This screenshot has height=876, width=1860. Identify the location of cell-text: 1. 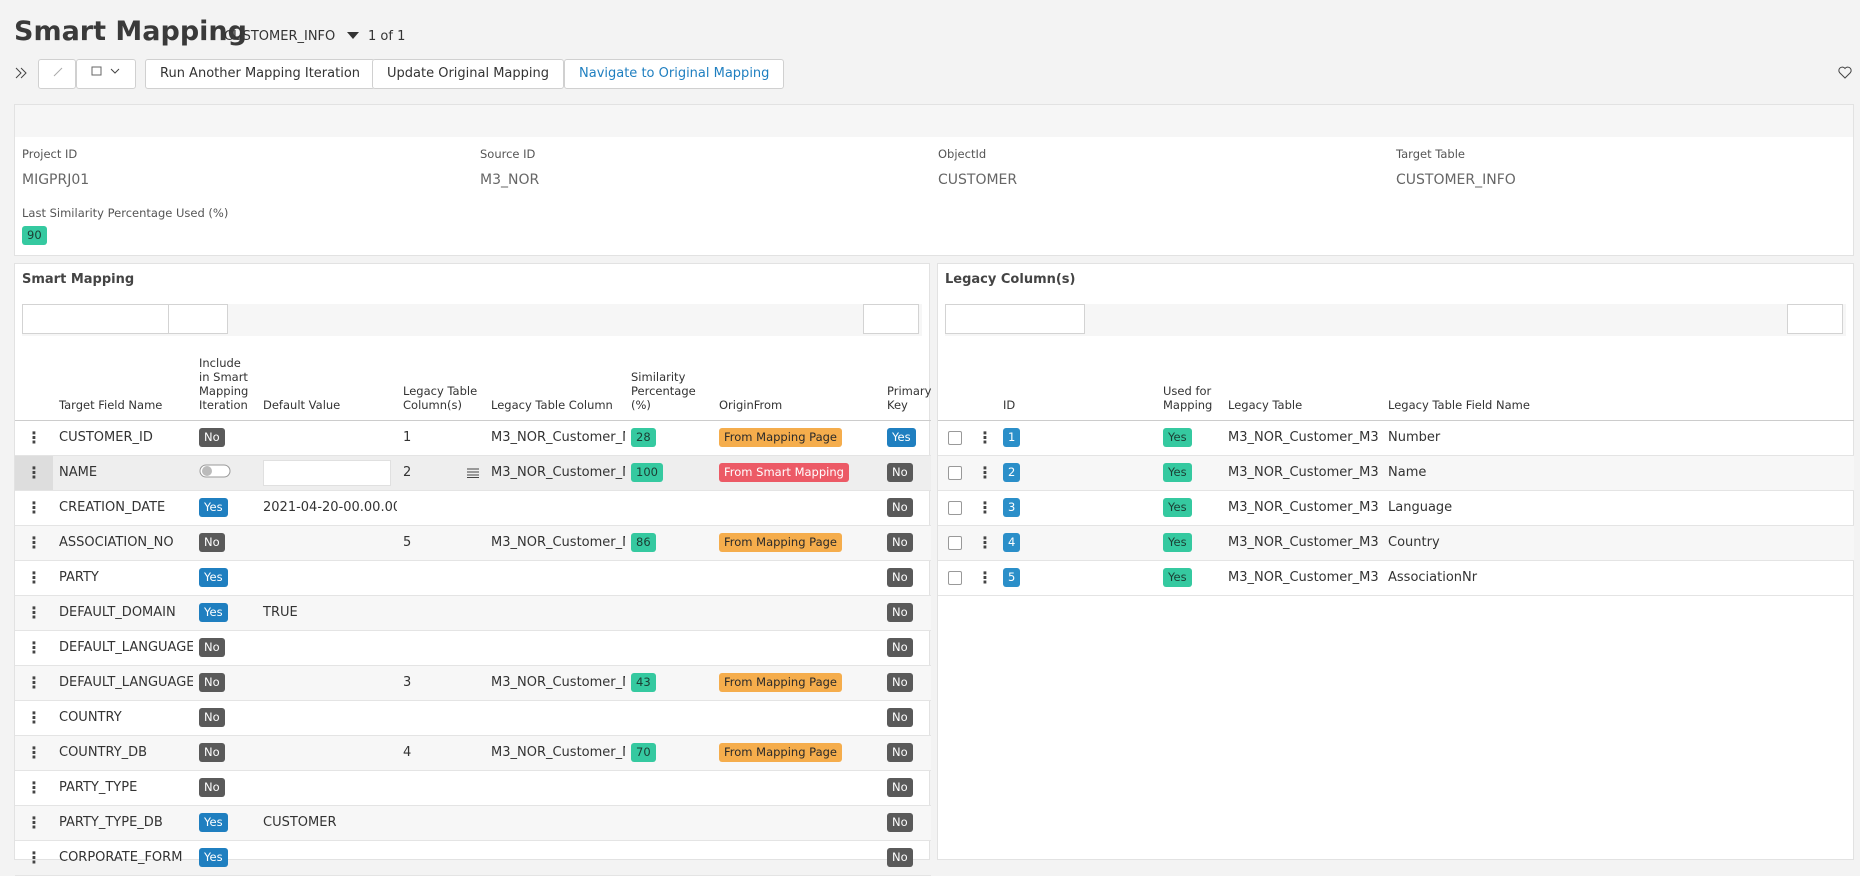
(407, 437).